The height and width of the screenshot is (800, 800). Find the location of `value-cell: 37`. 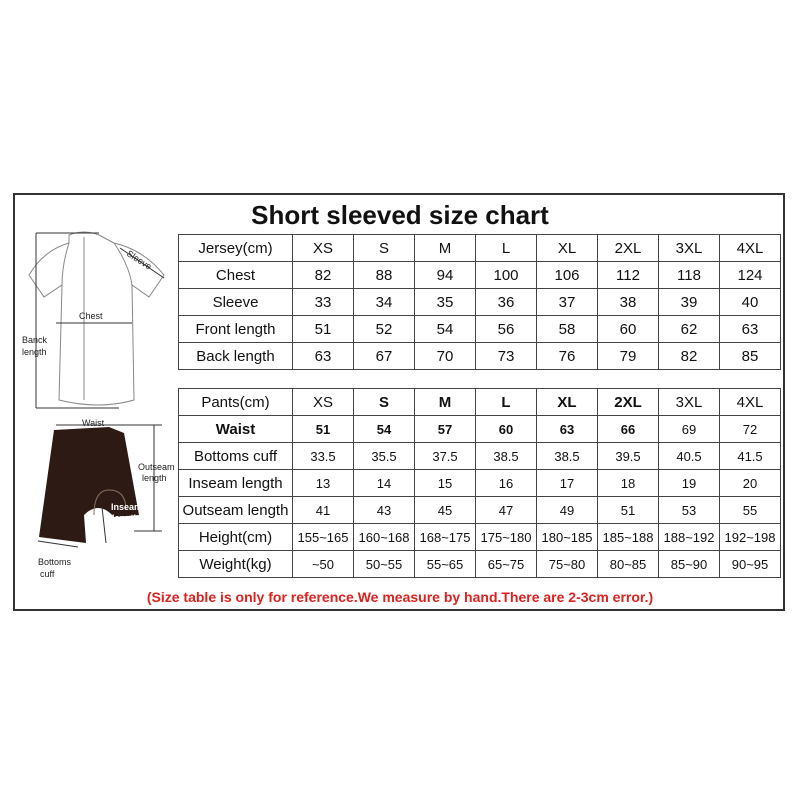

value-cell: 37 is located at coordinates (567, 302).